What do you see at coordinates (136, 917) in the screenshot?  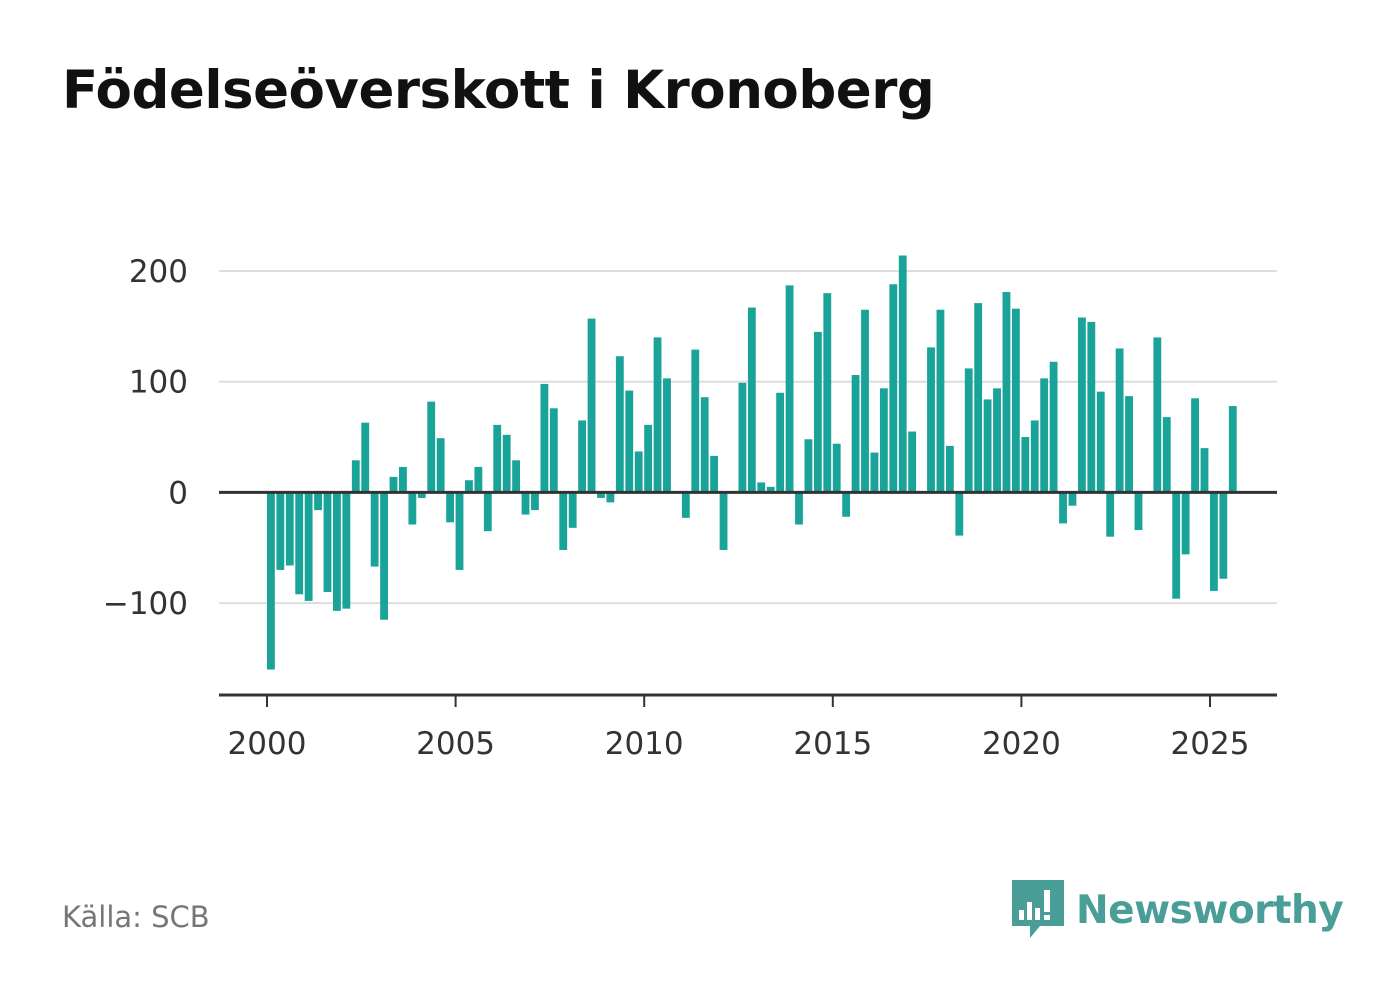 I see `source-note: Källa: SCB` at bounding box center [136, 917].